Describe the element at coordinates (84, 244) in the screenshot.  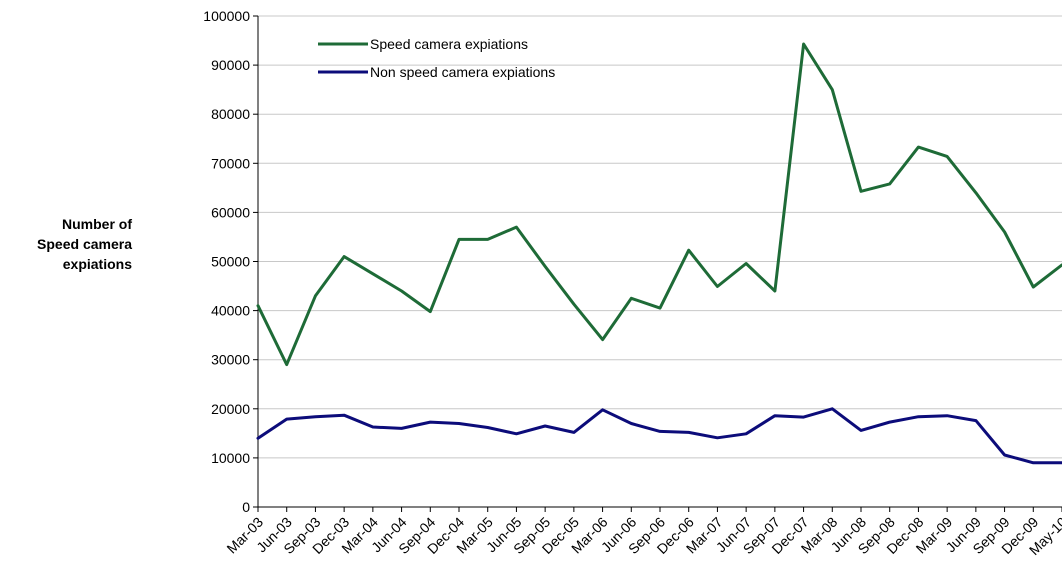
I see `y-axis-title: Number of Speed camera expiations` at that location.